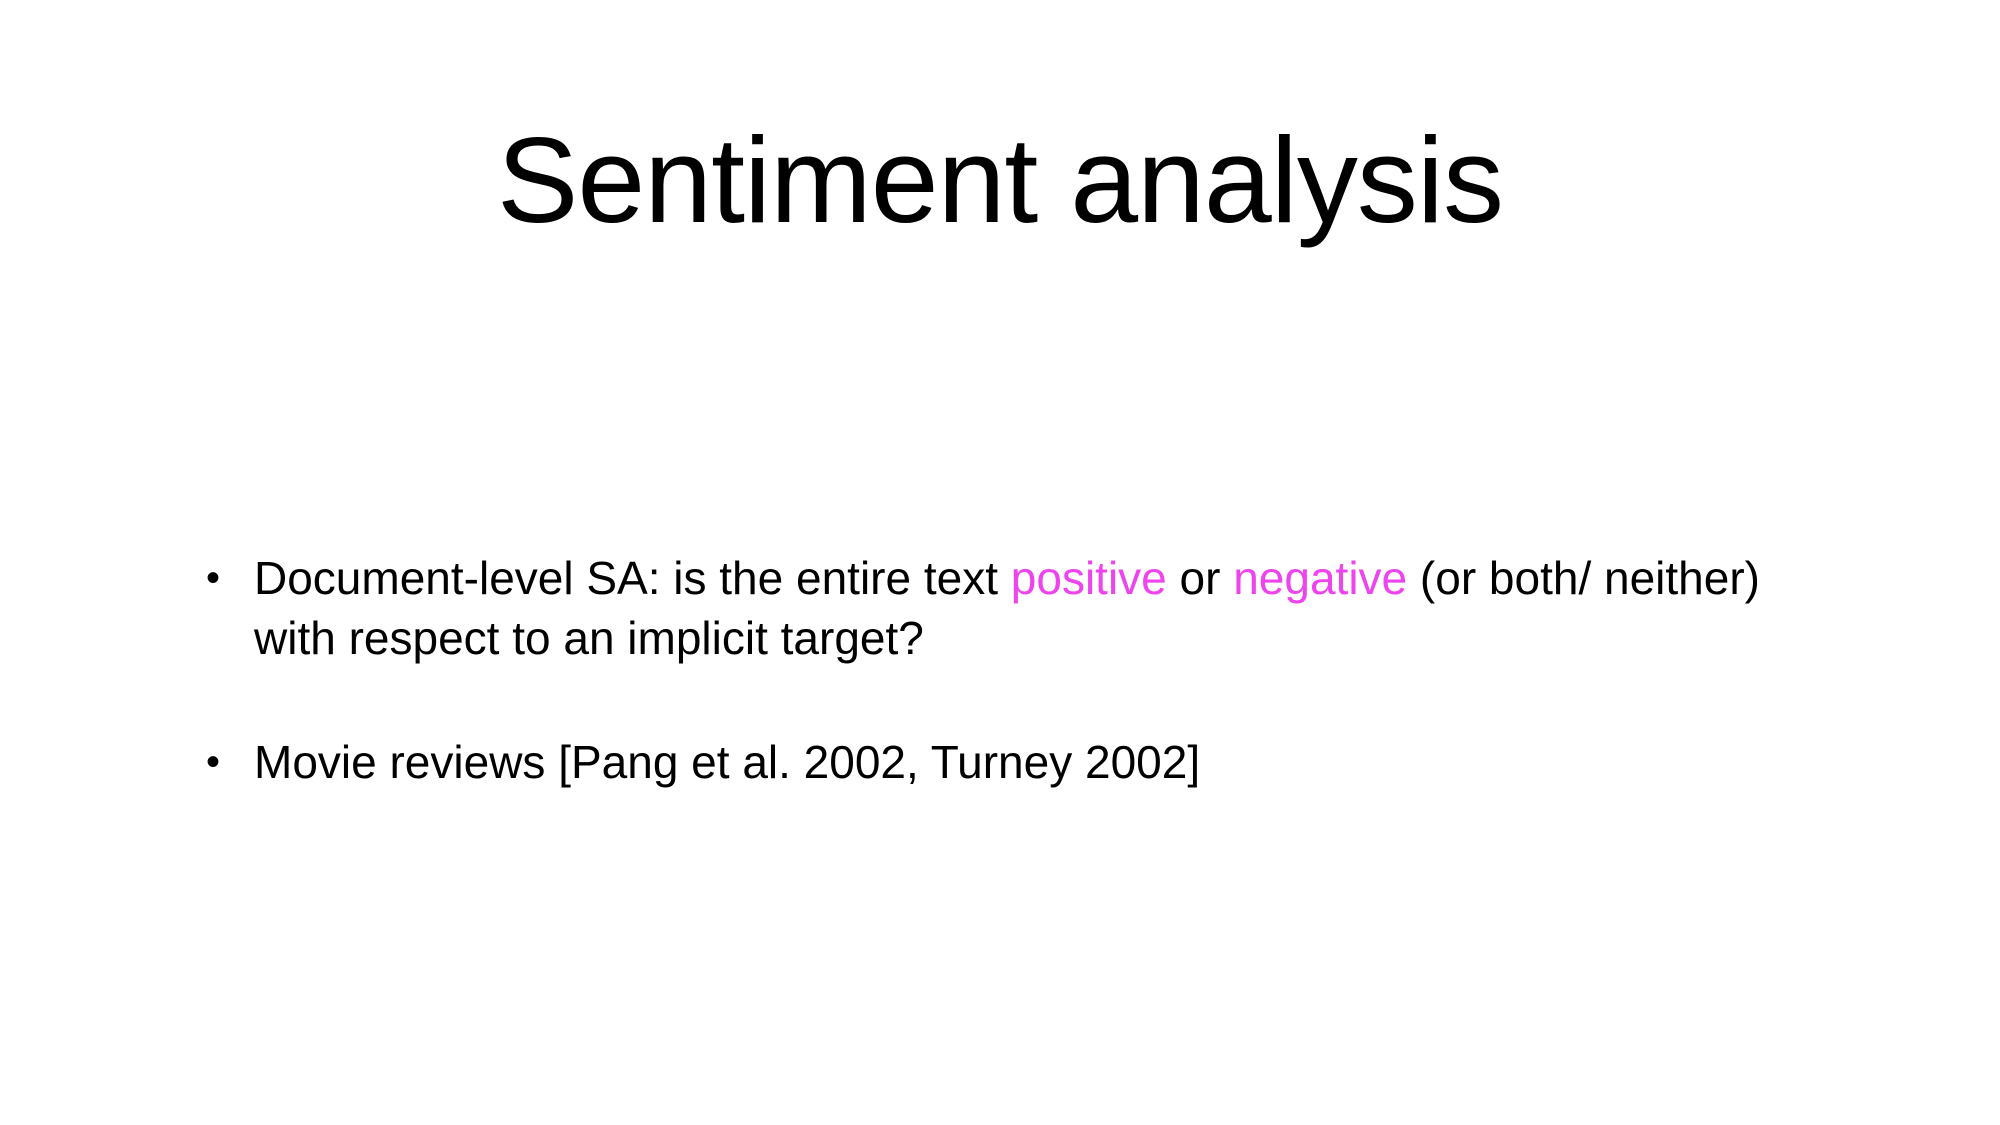  What do you see at coordinates (1320, 578) in the screenshot?
I see `negative-highlight: negative` at bounding box center [1320, 578].